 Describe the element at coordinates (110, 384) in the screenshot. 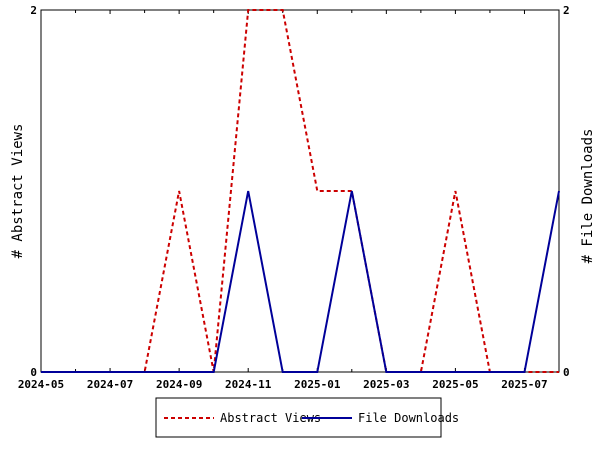

I see `x-tick-label: 2024-07` at that location.